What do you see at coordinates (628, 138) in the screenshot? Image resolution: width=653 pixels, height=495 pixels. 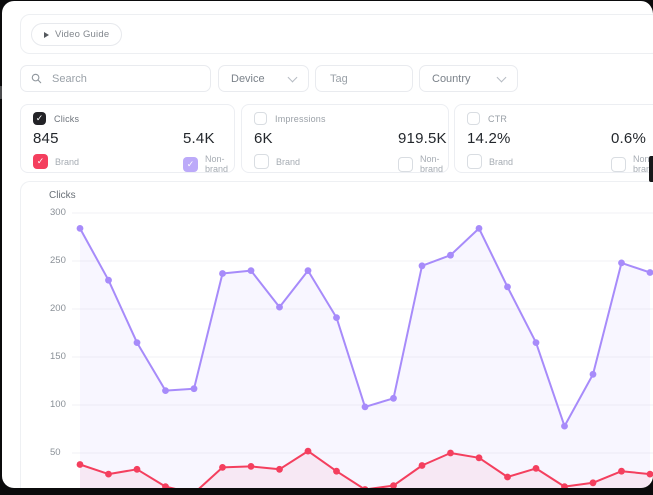 I see `nonbrand-value: 0.6%` at bounding box center [628, 138].